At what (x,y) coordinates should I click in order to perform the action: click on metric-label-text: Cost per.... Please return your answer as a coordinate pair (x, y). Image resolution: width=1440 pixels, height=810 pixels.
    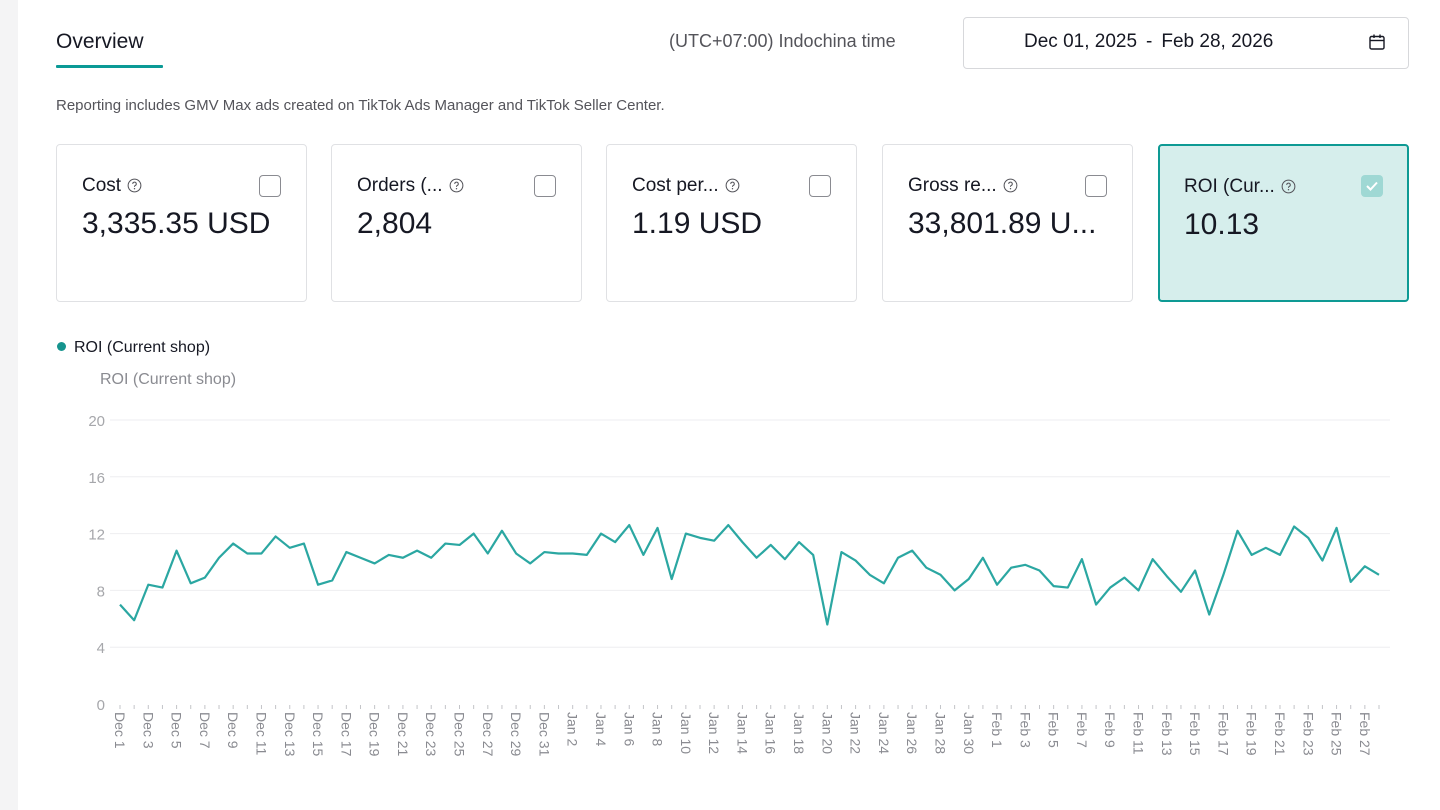
    Looking at the image, I should click on (675, 185).